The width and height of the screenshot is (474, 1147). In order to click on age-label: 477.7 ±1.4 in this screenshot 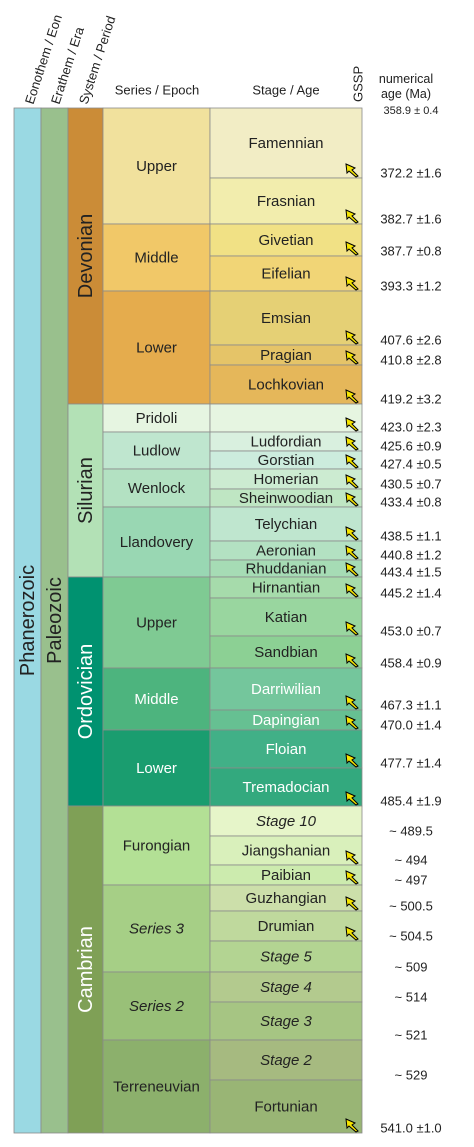, I will do `click(410, 762)`.